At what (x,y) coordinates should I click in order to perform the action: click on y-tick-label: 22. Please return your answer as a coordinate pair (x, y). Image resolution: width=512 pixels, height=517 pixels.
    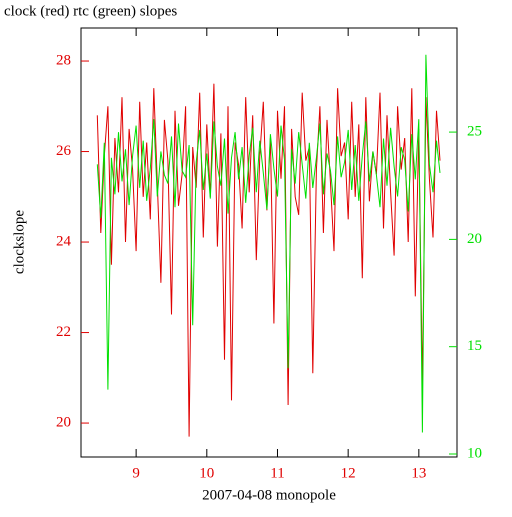
    Looking at the image, I should click on (63, 332).